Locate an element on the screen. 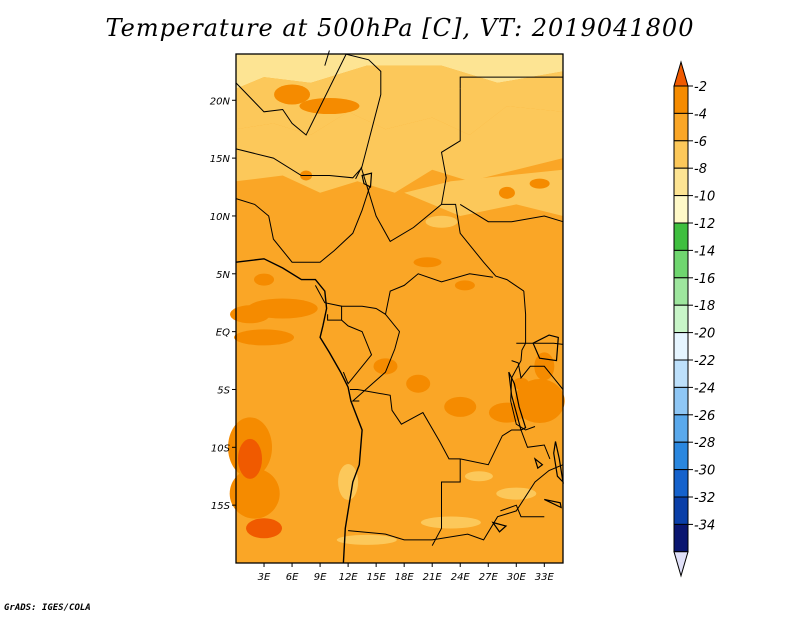 The width and height of the screenshot is (800, 618). y-tick-label: 20N is located at coordinates (220, 101).